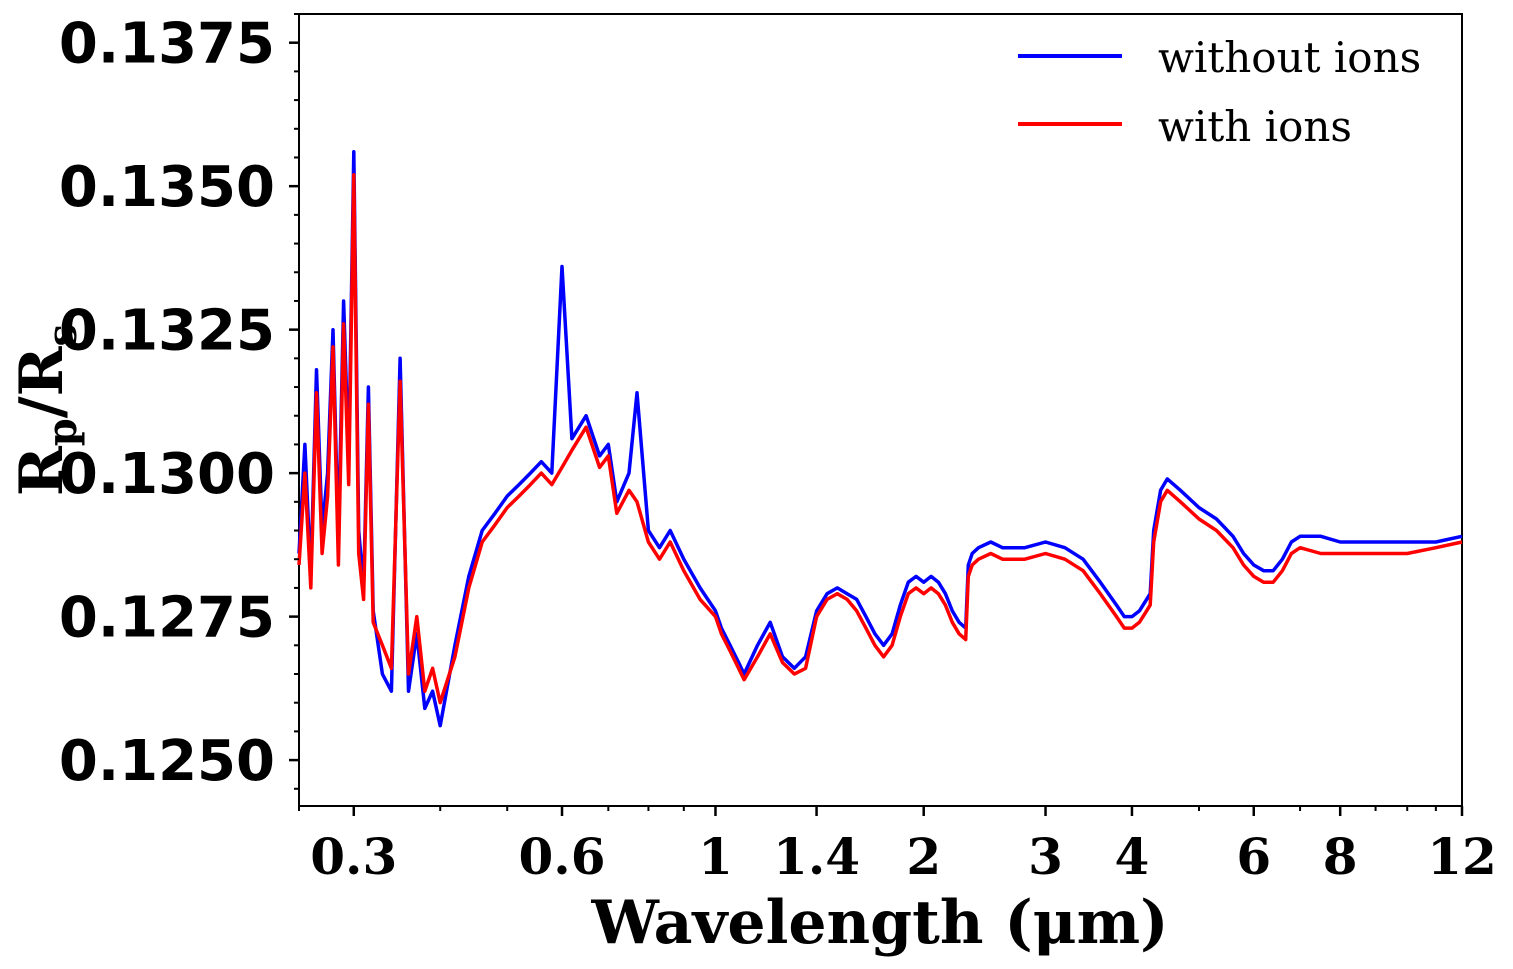 This screenshot has width=1513, height=969. I want to click on y-label-sub1: p, so click(62, 432).